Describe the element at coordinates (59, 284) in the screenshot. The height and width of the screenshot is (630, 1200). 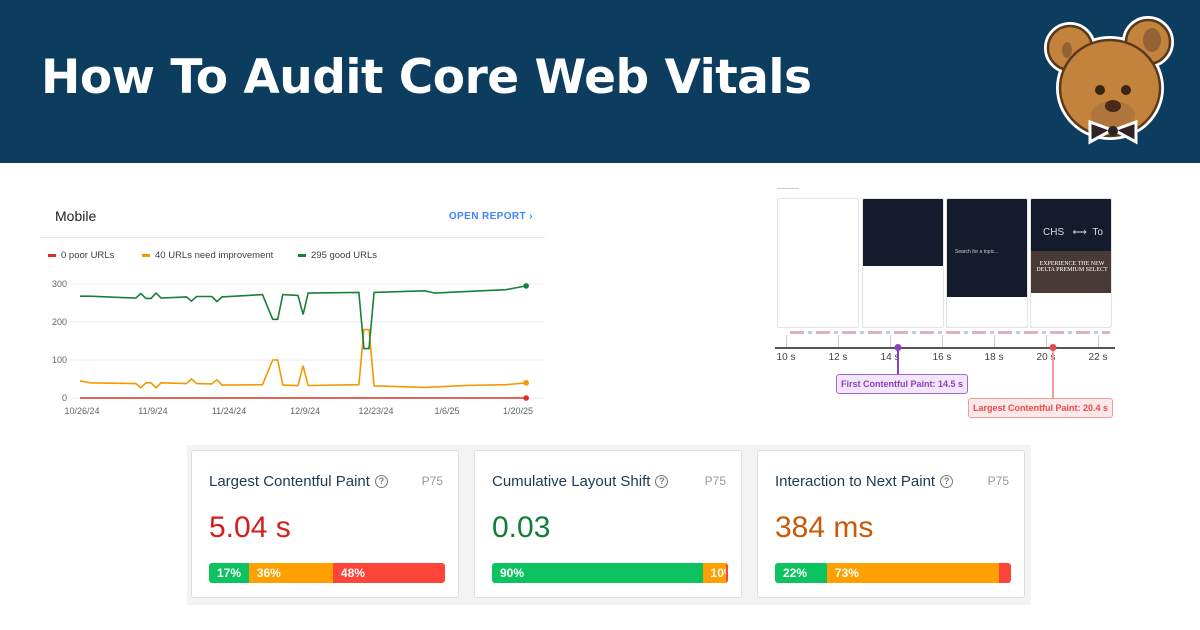
I see `y-tick-label: 300` at that location.